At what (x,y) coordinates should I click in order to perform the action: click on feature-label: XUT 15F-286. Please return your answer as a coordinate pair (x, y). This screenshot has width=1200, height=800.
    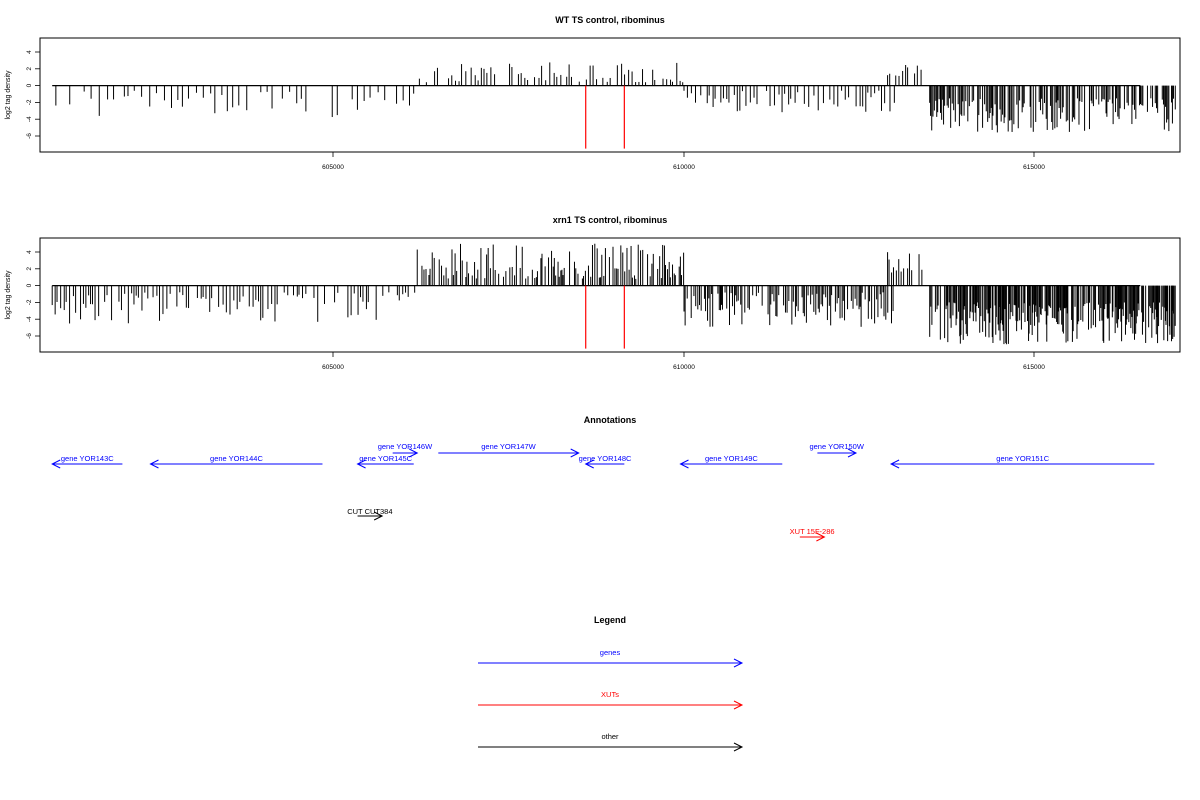
    Looking at the image, I should click on (812, 531).